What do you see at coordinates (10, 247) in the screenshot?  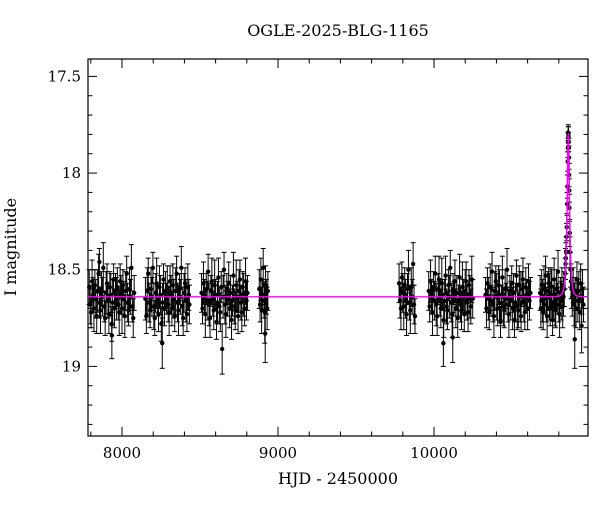 I see `y-axis-title: I magnitude` at bounding box center [10, 247].